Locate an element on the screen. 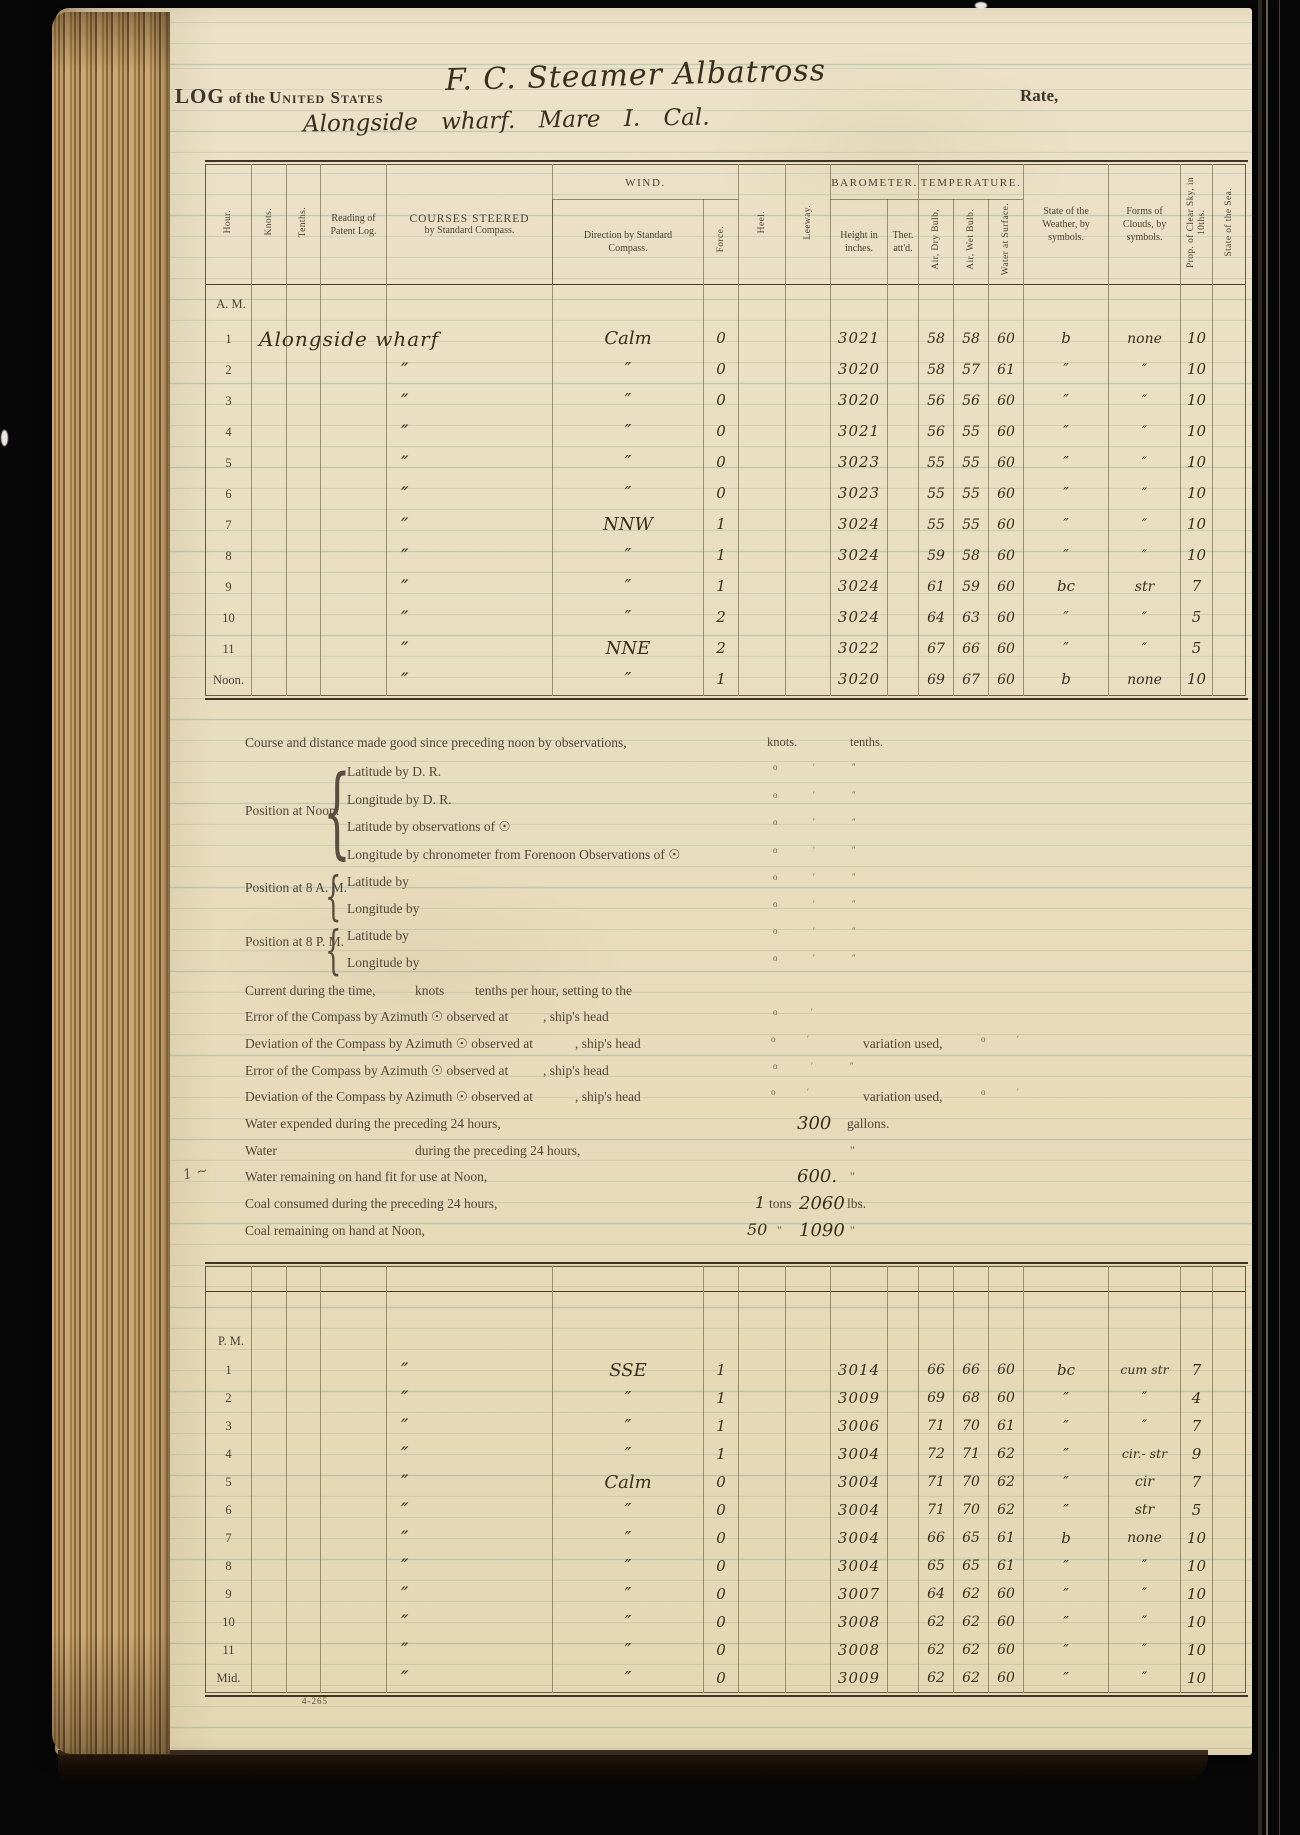 The width and height of the screenshot is (1300, 1835). value-wet: 62 is located at coordinates (971, 1622).